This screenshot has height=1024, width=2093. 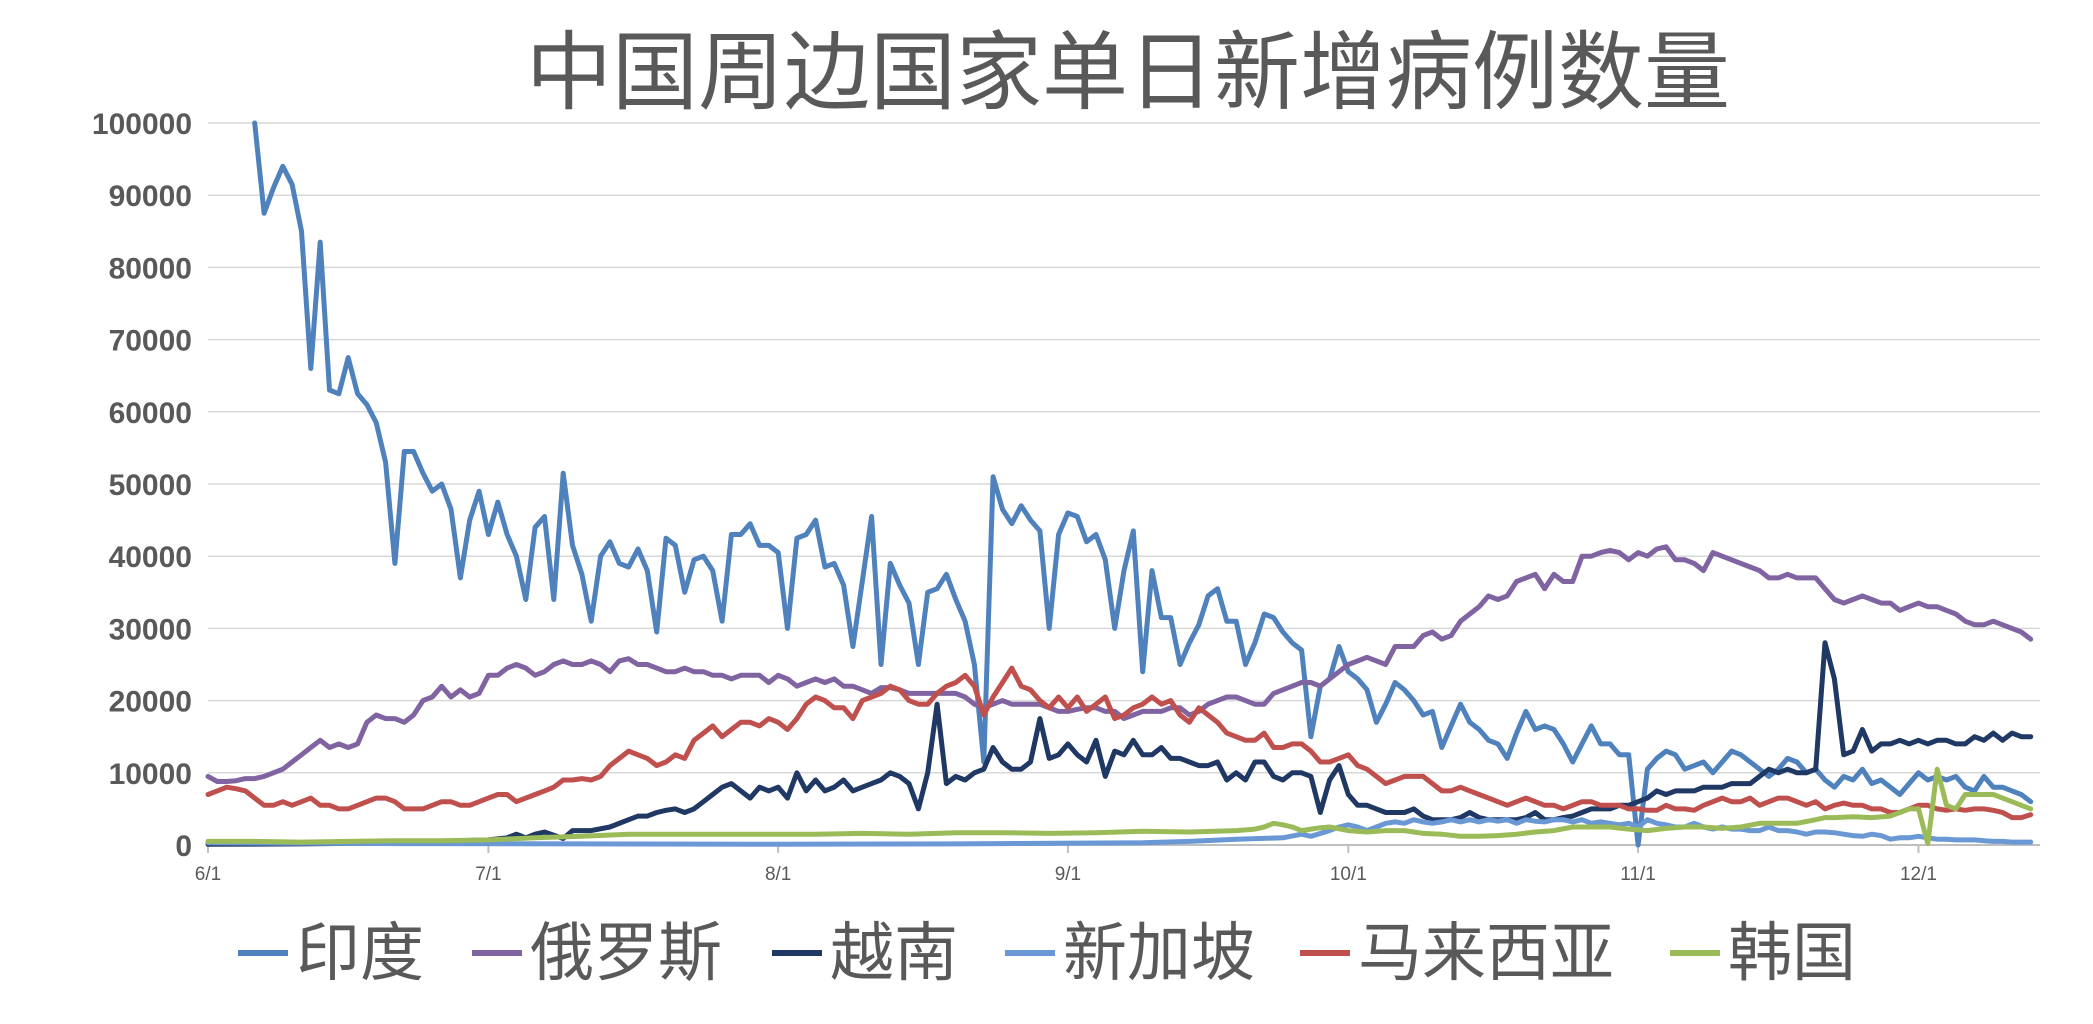 I want to click on x-tick-label: 7/1, so click(x=488, y=874).